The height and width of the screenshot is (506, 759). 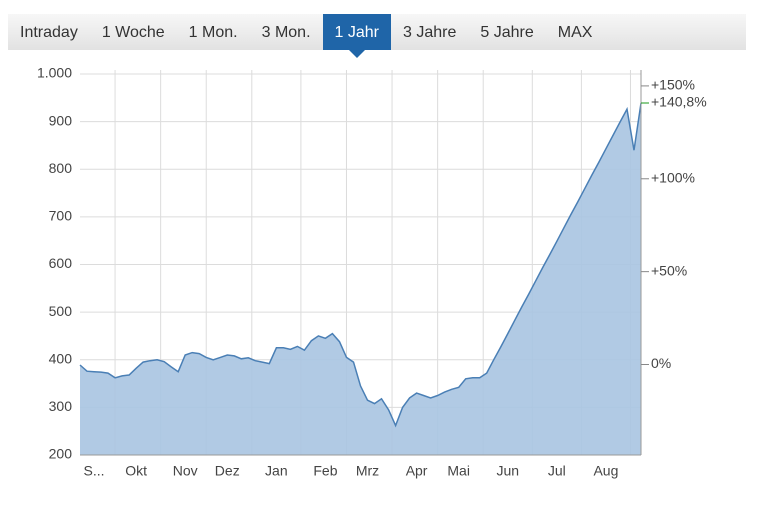 I want to click on range-tab: 3 Jahre, so click(x=429, y=32).